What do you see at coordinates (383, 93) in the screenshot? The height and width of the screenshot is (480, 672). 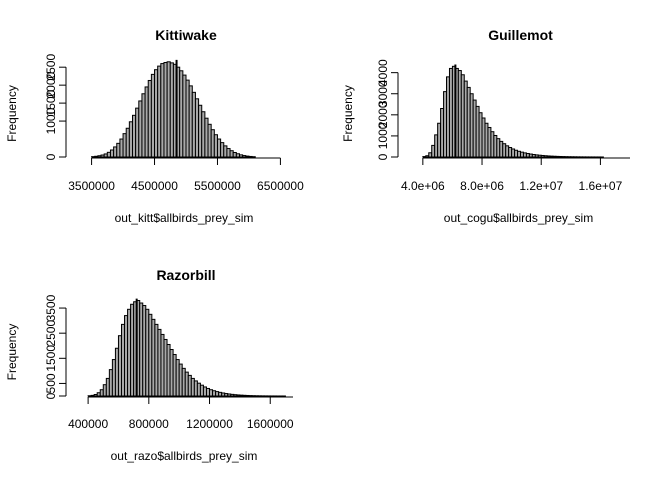 I see `y-tick-label: 3000` at bounding box center [383, 93].